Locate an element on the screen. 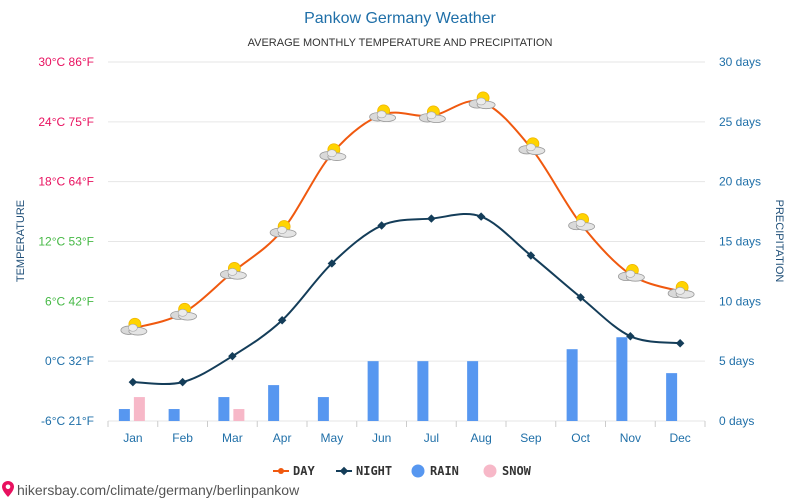 The height and width of the screenshot is (500, 800). legend: DAY NIGHT RAIN SNOW is located at coordinates (402, 471).